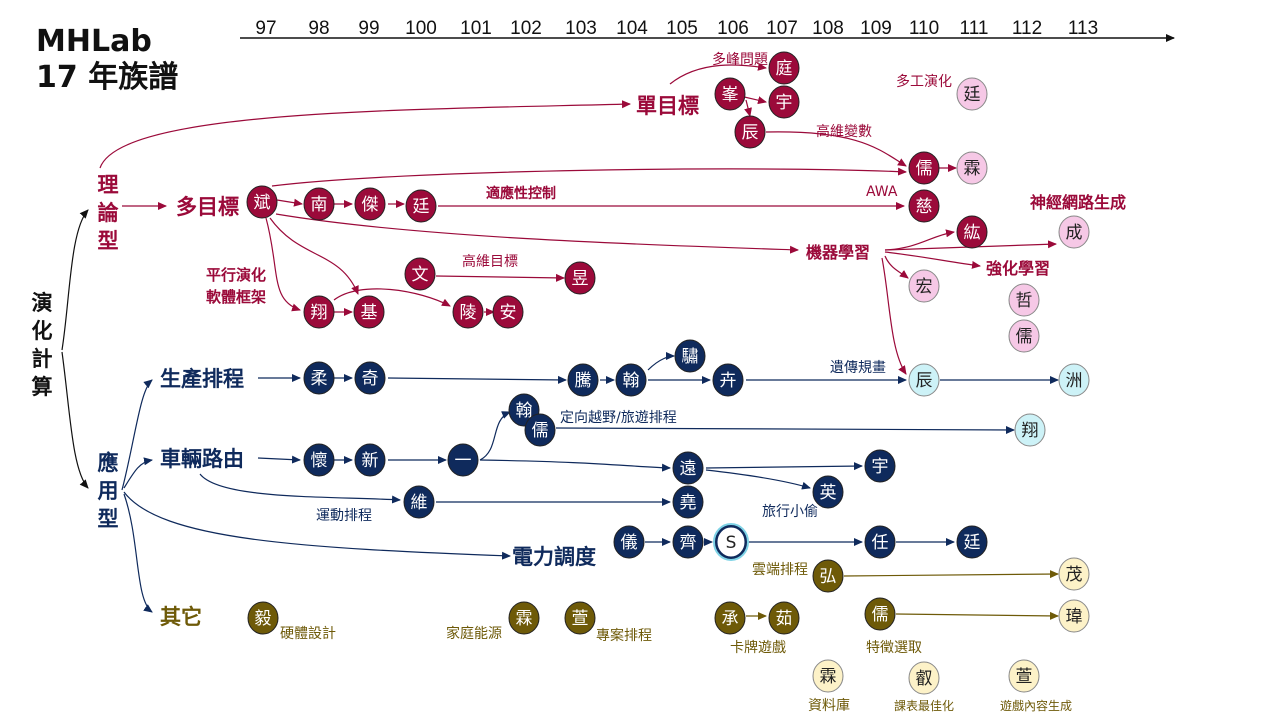 This screenshot has width=1280, height=720. I want to click on annotation-multitask: 多工演化, so click(924, 81).